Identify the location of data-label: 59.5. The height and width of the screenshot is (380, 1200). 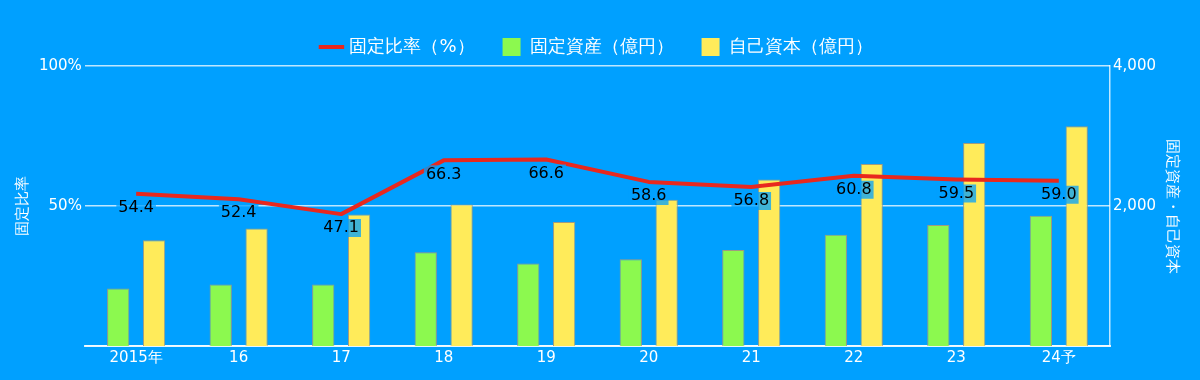
(956, 192).